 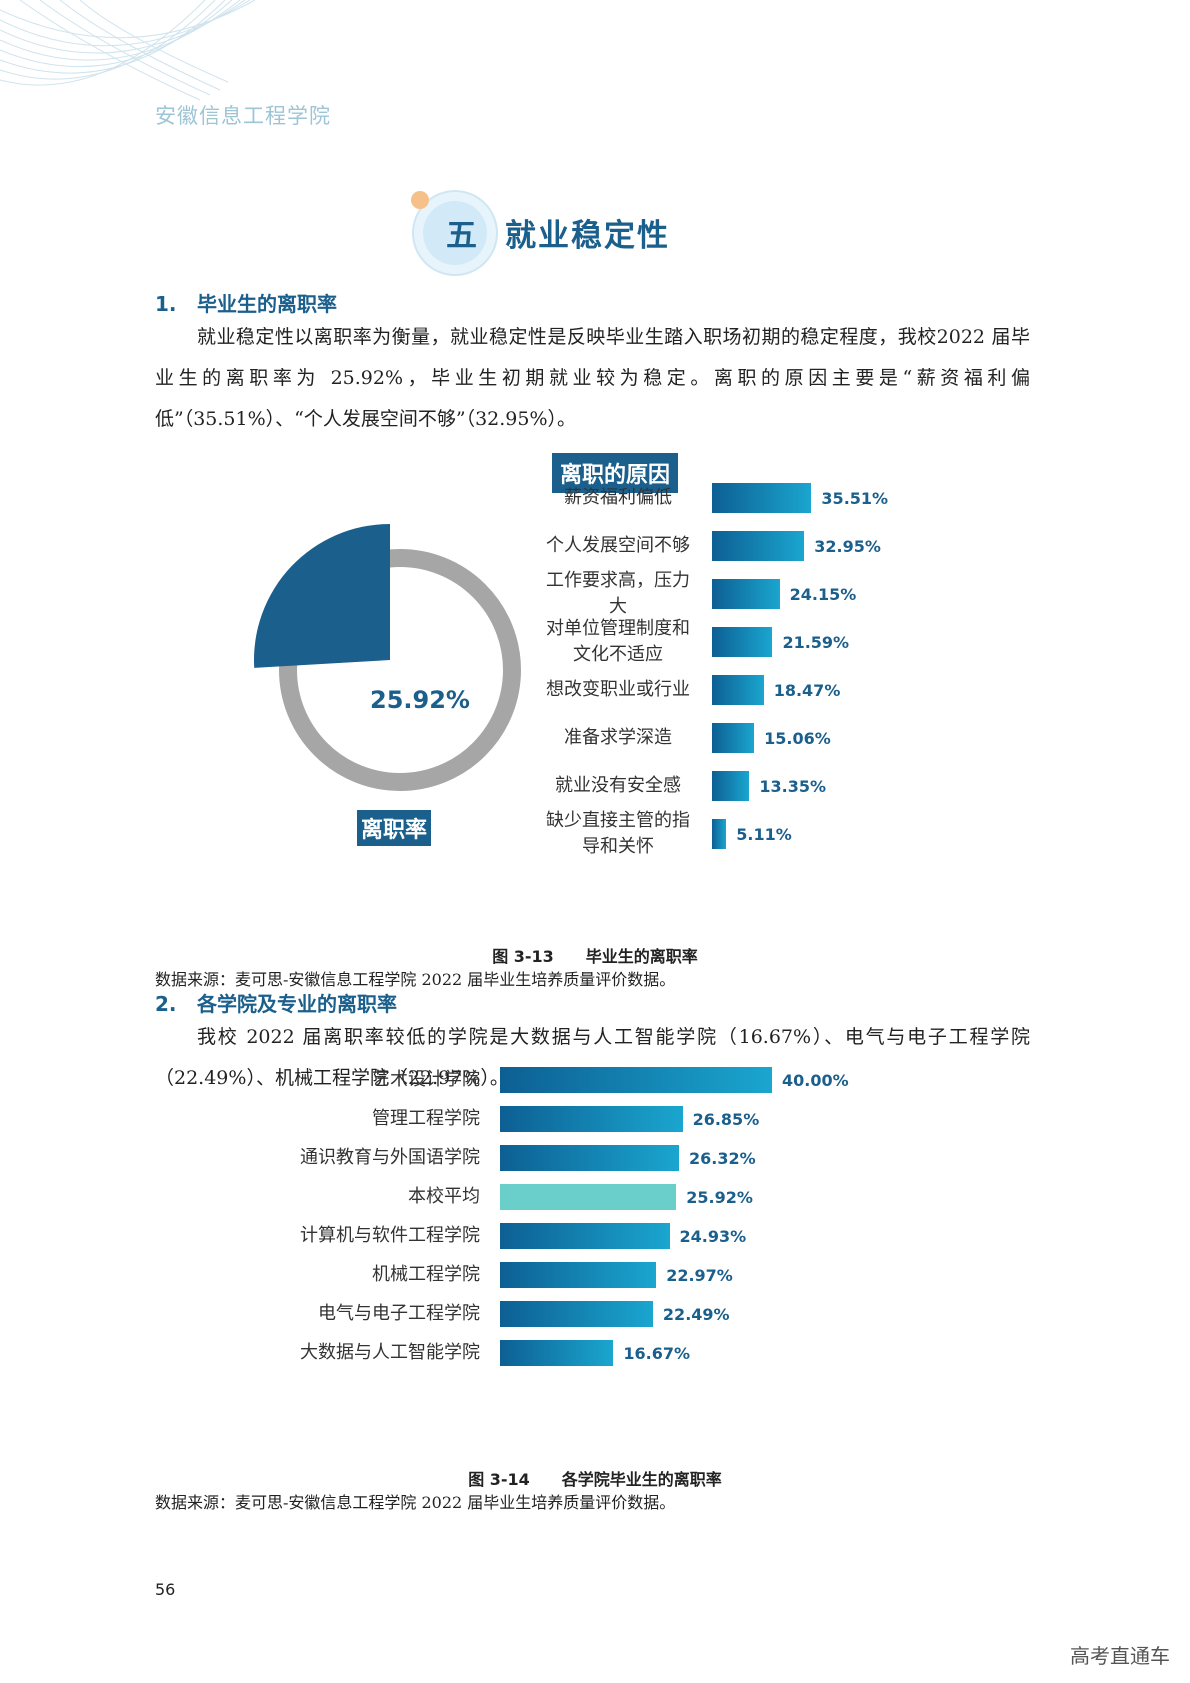 What do you see at coordinates (444, 1196) in the screenshot?
I see `college-category-label: 本校平均` at bounding box center [444, 1196].